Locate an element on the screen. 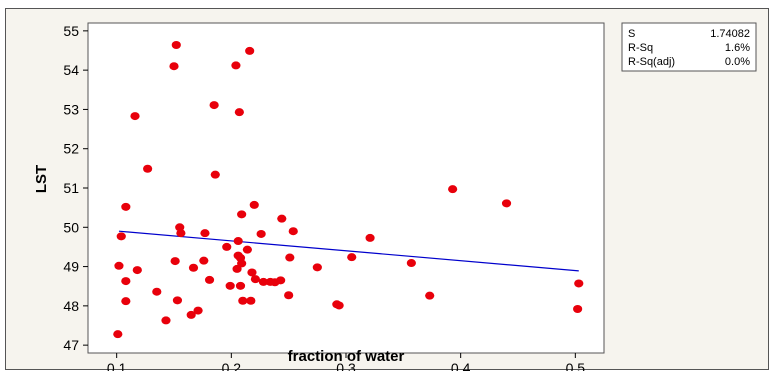  y-tick-label: 48 is located at coordinates (71, 306).